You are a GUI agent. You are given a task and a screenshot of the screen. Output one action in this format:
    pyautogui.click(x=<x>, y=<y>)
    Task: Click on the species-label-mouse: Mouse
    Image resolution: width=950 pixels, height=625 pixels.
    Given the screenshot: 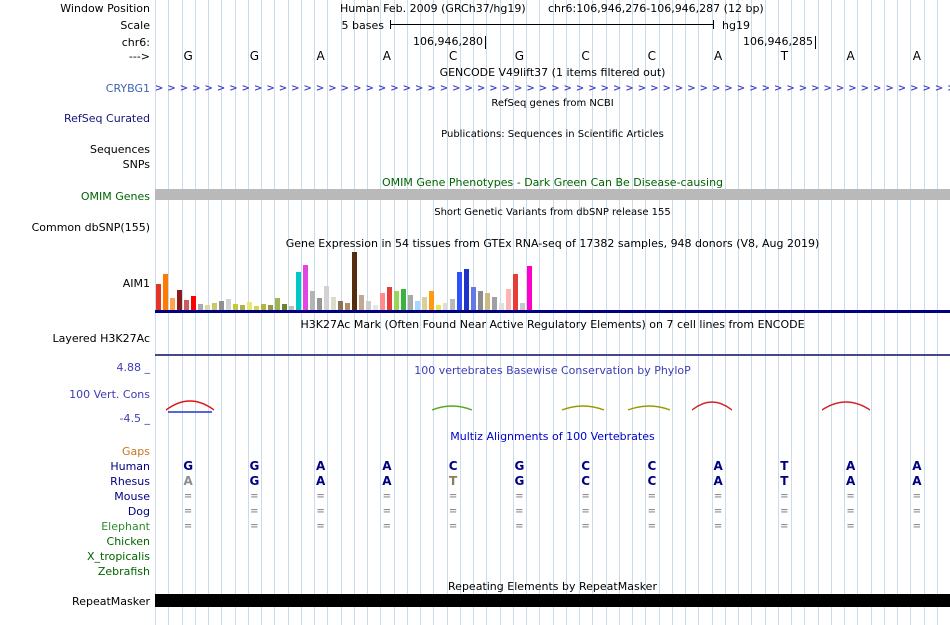 What is the action you would take?
    pyautogui.click(x=132, y=496)
    